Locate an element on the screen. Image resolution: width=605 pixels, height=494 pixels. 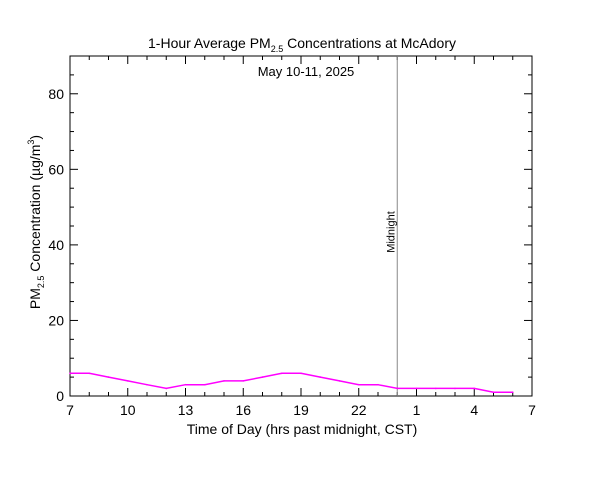
x-tick-label: 4 is located at coordinates (474, 410).